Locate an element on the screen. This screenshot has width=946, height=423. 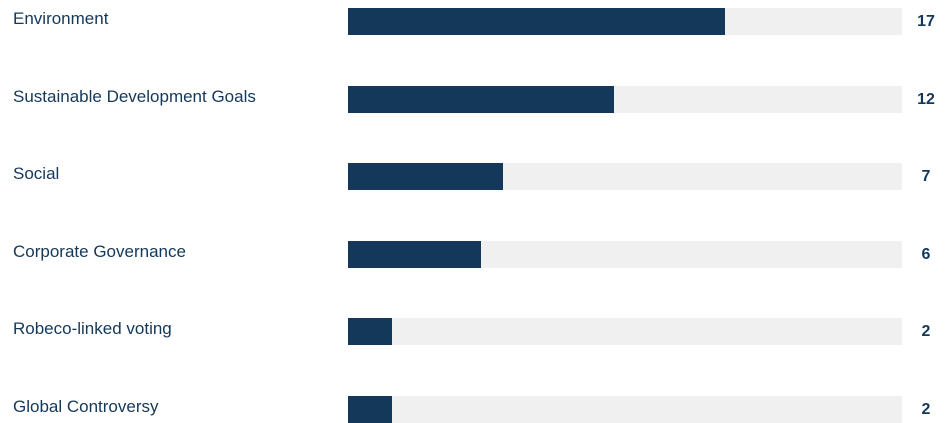
category-label: Corporate Governance is located at coordinates (99, 251).